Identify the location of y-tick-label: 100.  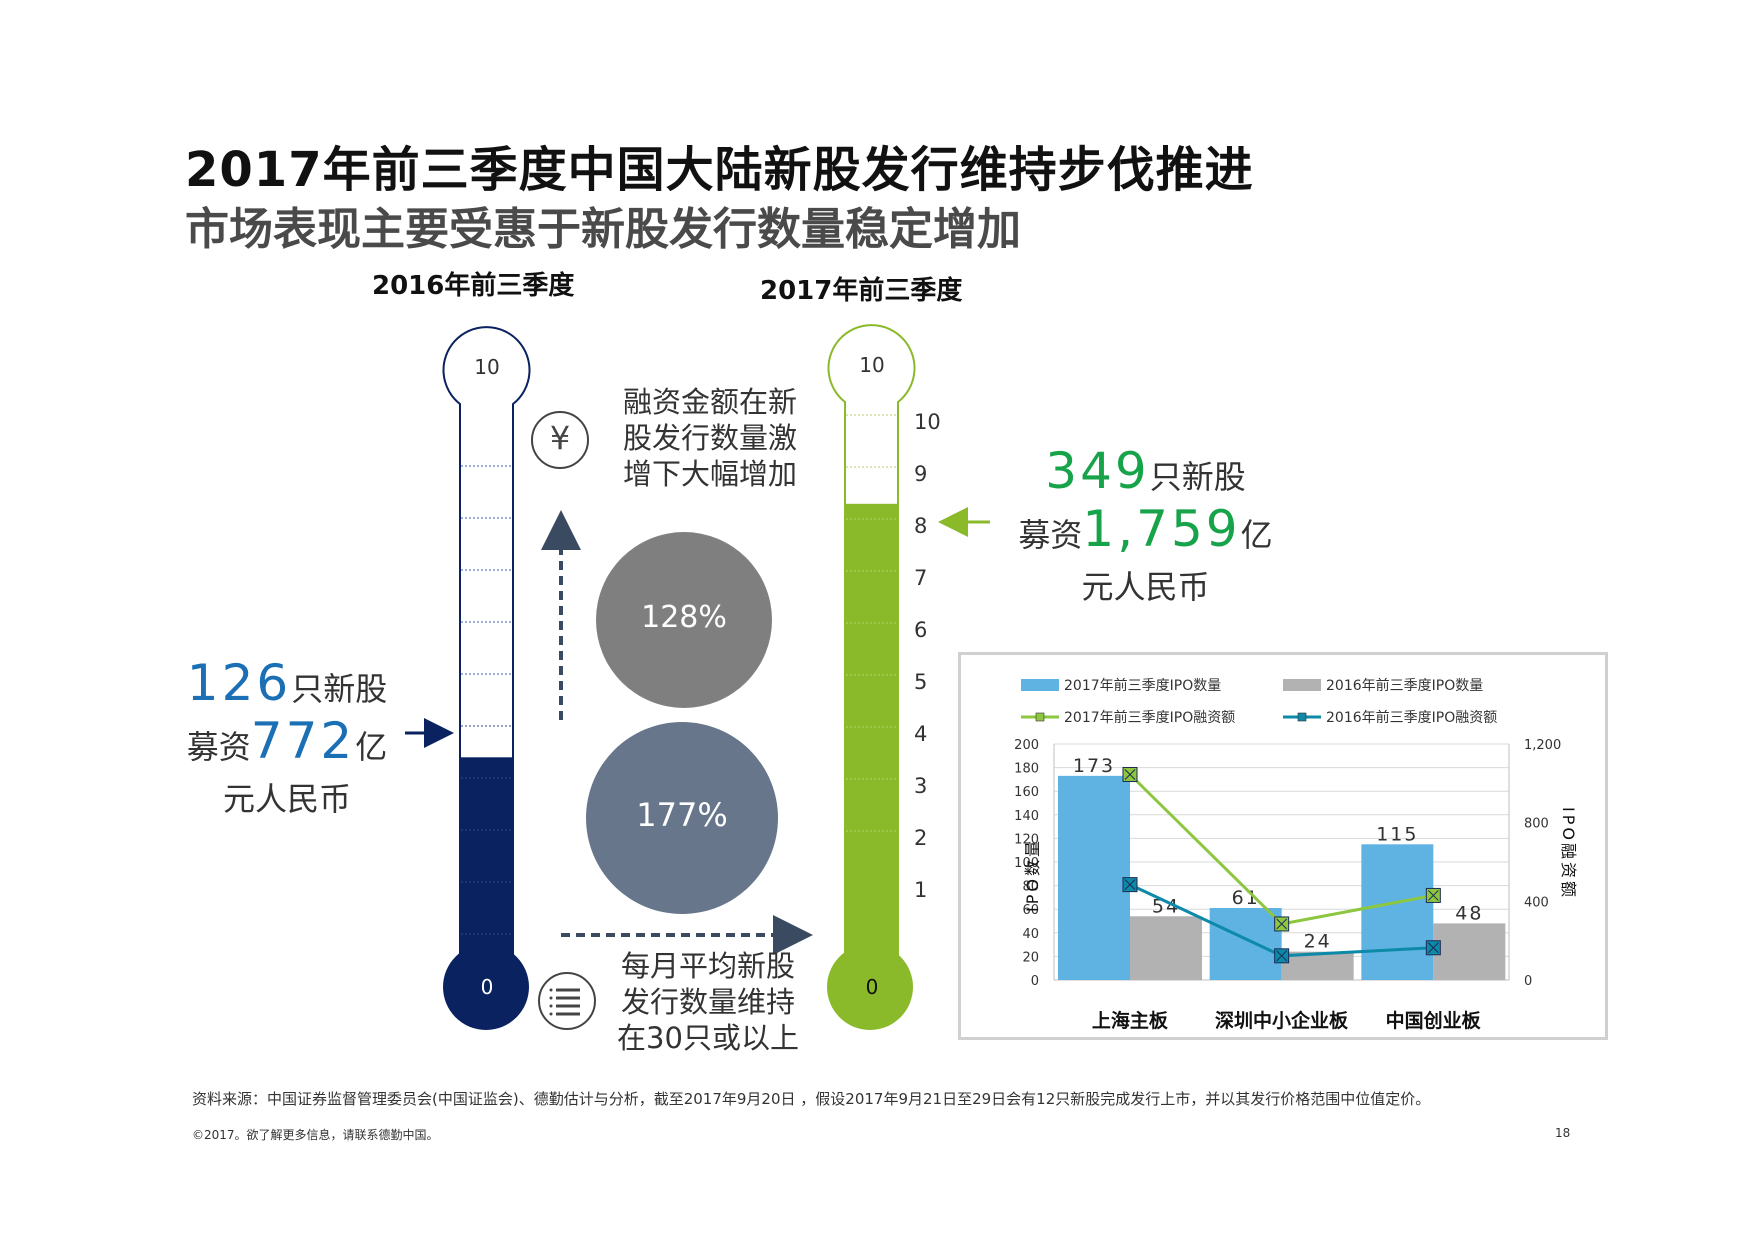
(1026, 863).